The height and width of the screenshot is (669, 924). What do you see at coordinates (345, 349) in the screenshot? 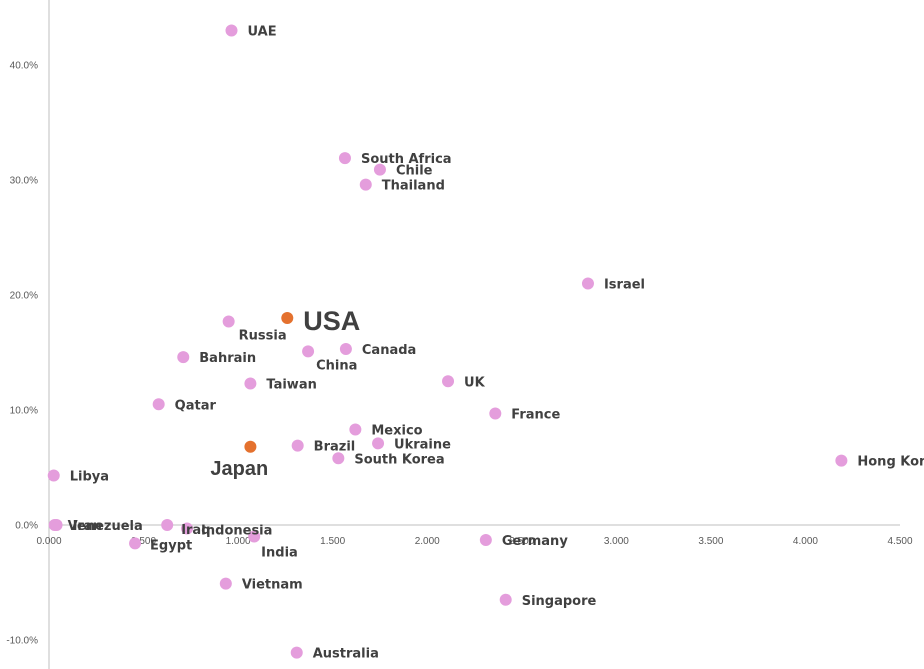
I see `data-point-canada` at bounding box center [345, 349].